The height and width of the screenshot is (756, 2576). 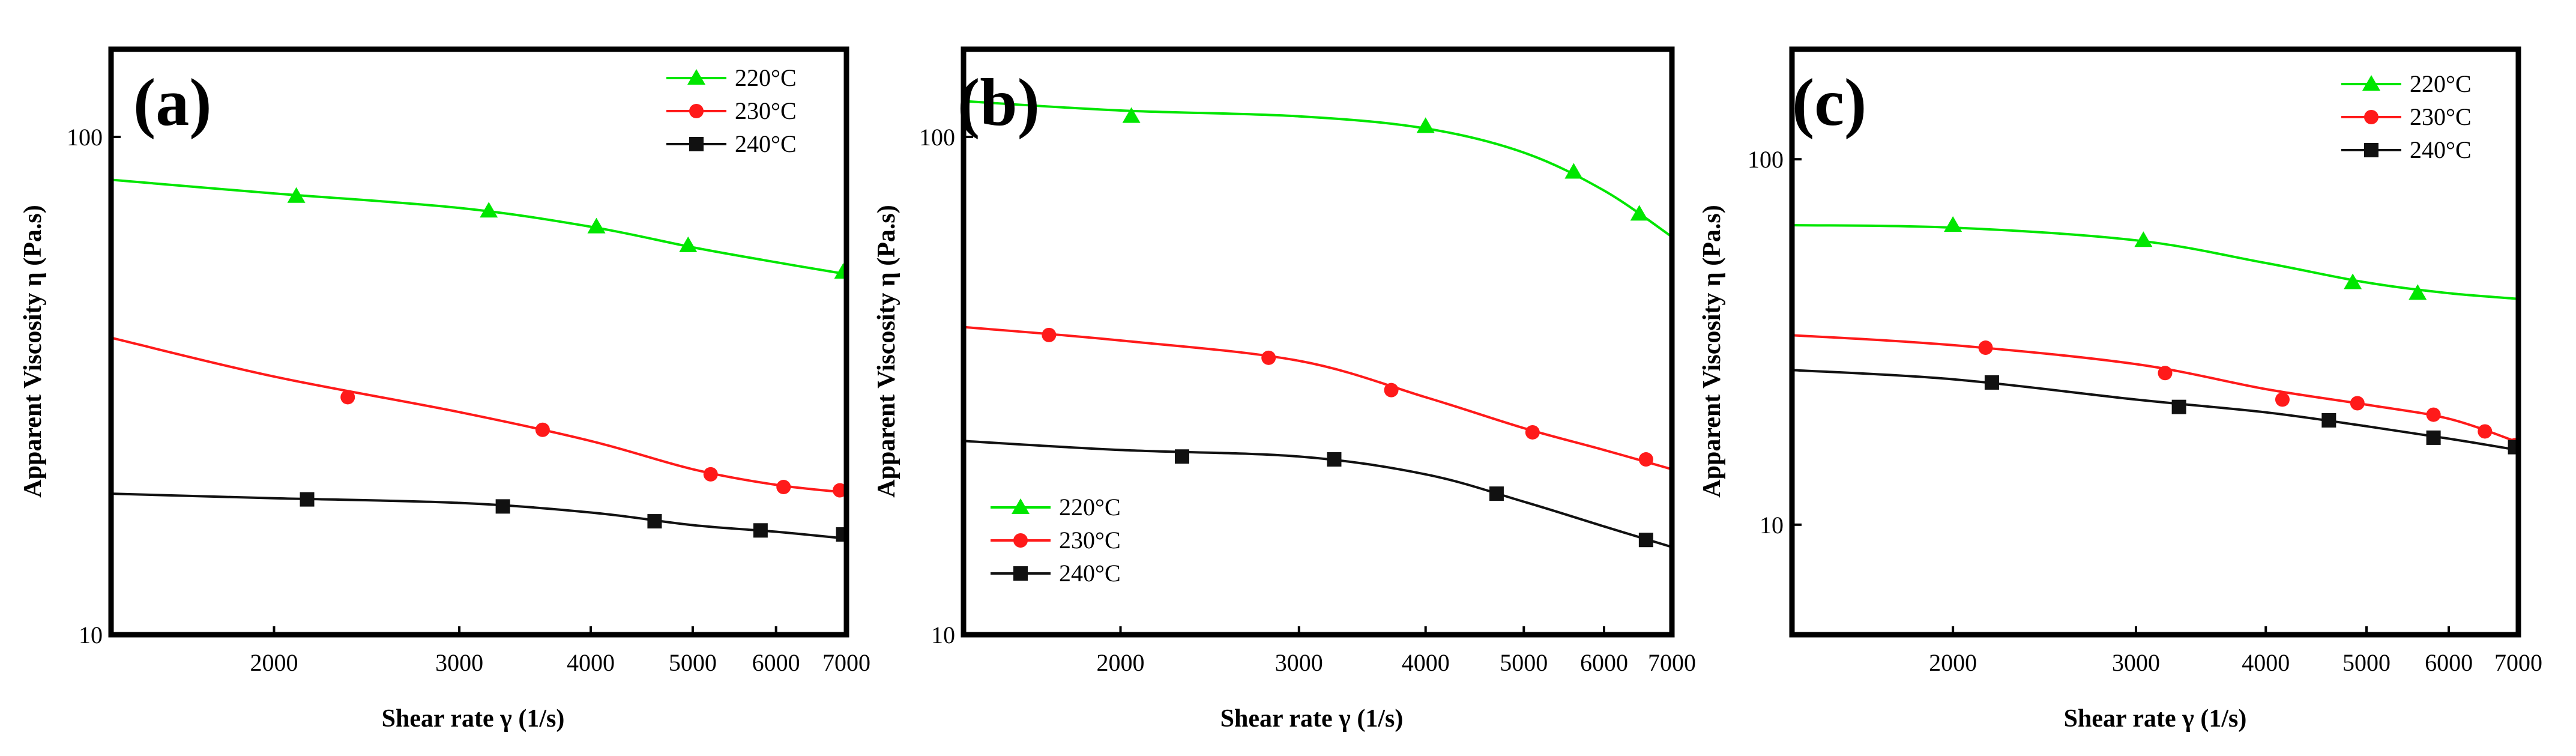 What do you see at coordinates (999, 102) in the screenshot?
I see `panel-label: (b)` at bounding box center [999, 102].